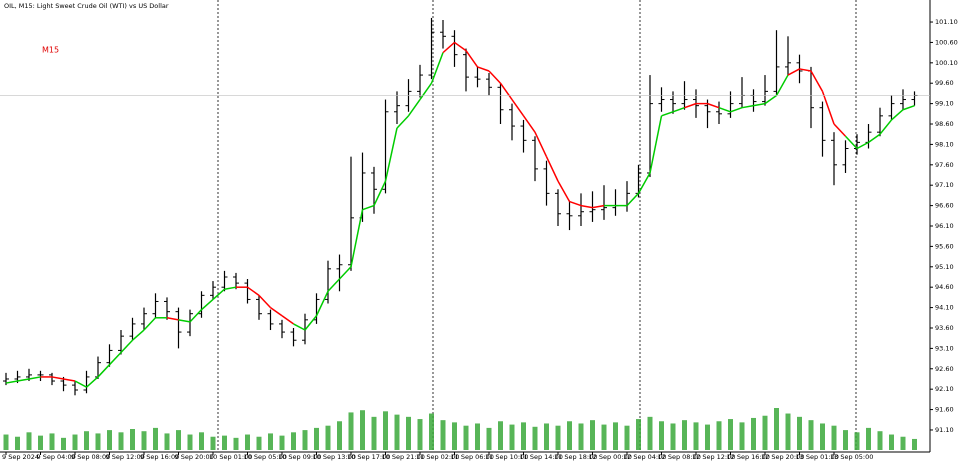  I want to click on y-tick-label: 97.60, so click(944, 165).